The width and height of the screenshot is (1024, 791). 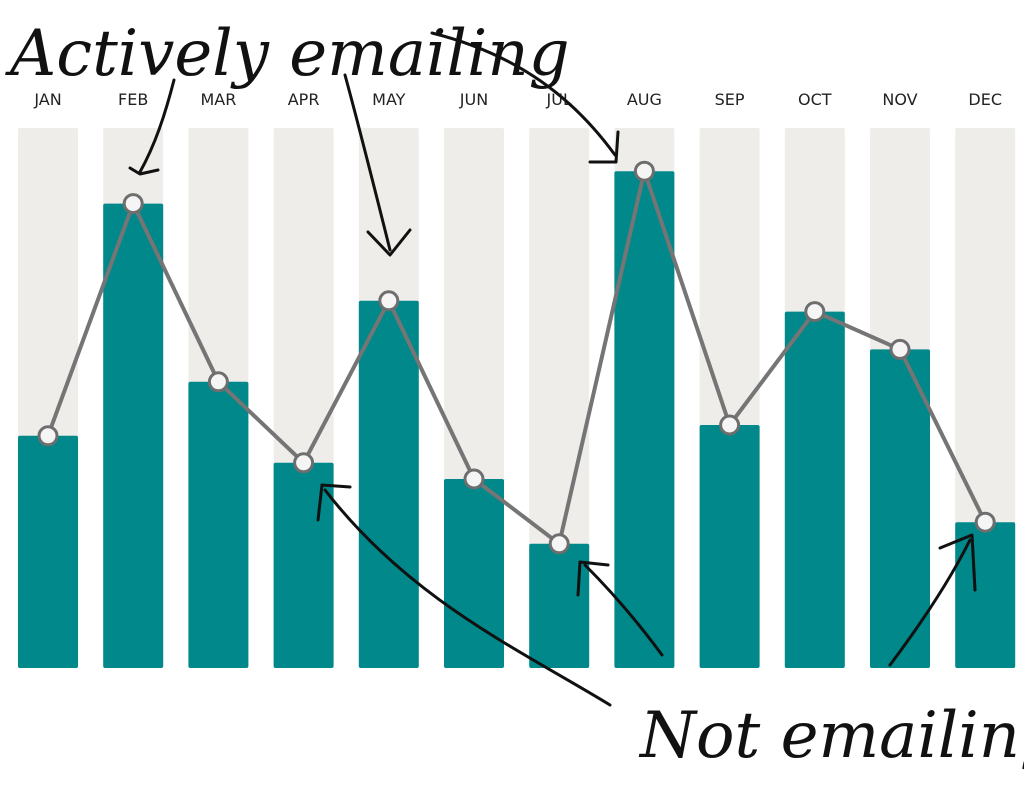 What do you see at coordinates (932, 600) in the screenshot?
I see `arrow-to-dec` at bounding box center [932, 600].